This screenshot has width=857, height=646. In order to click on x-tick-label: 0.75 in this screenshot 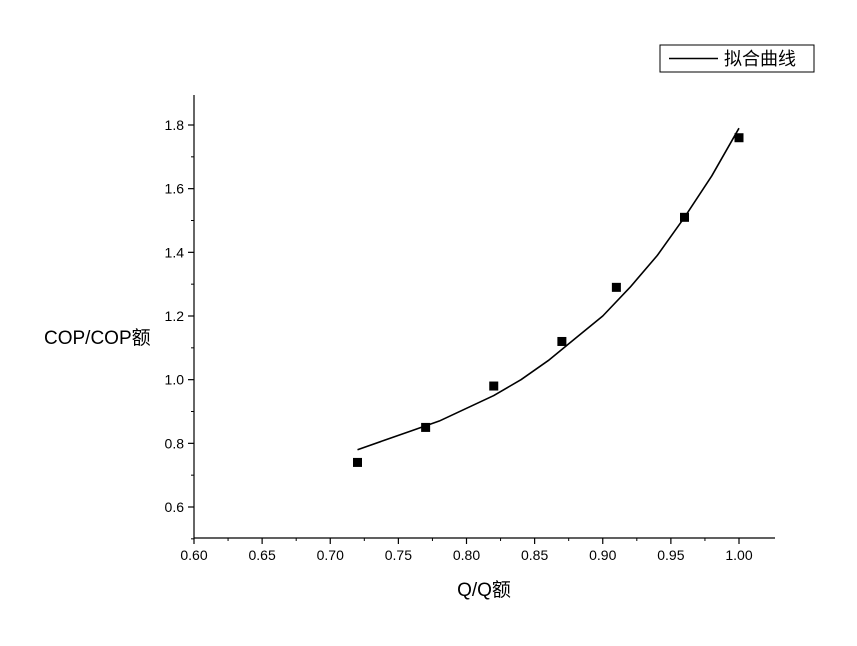, I will do `click(398, 555)`.